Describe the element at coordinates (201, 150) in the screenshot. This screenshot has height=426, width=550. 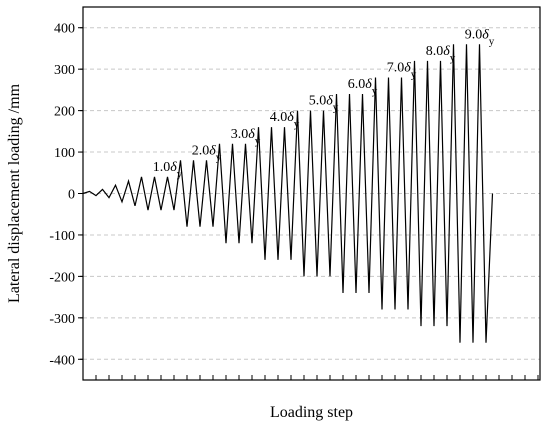
I see `annotation-value: 2.0` at that location.